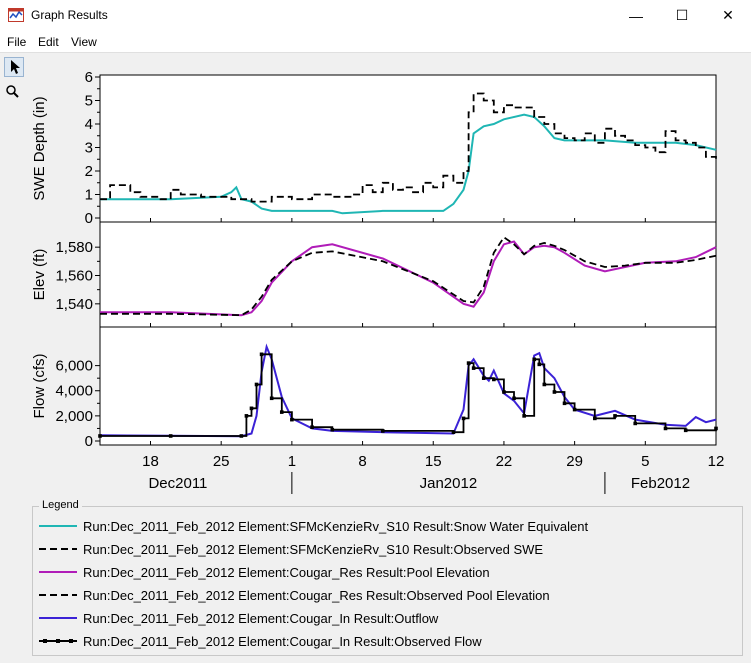  What do you see at coordinates (16, 15) in the screenshot?
I see `app-icon` at bounding box center [16, 15].